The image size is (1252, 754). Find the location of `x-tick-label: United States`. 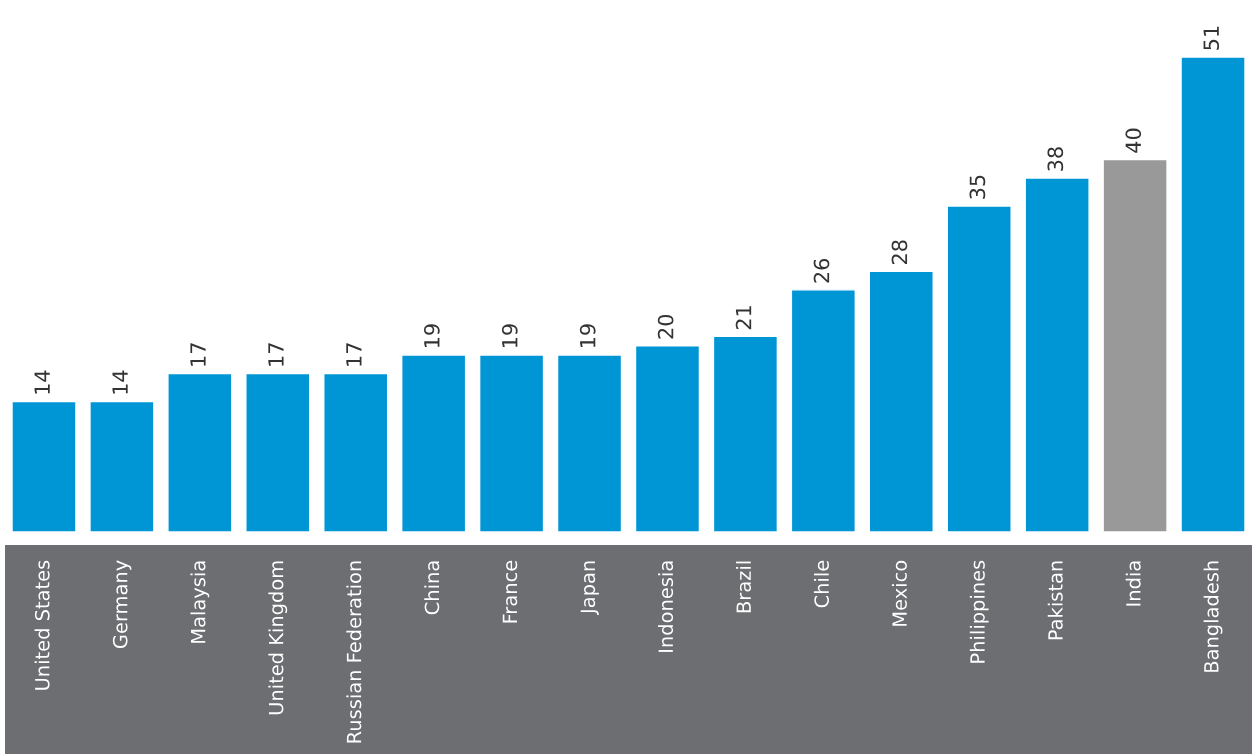

x-tick-label: United States is located at coordinates (42, 625).